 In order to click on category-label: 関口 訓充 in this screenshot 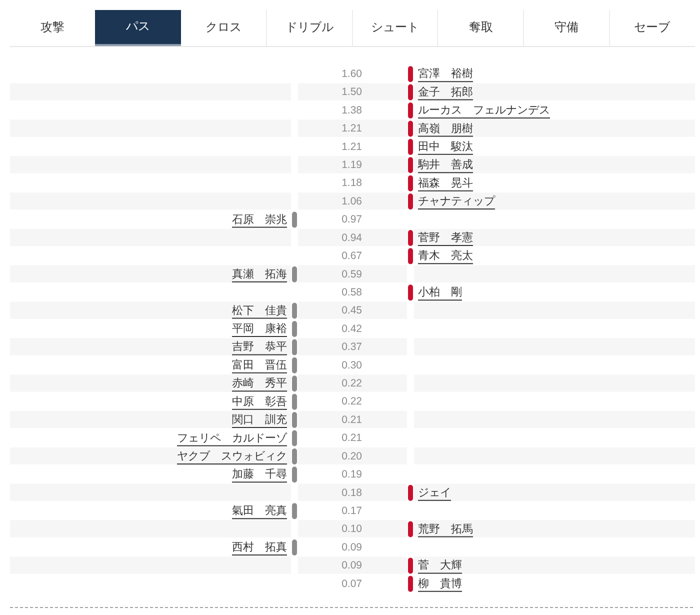, I will do `click(259, 419)`.